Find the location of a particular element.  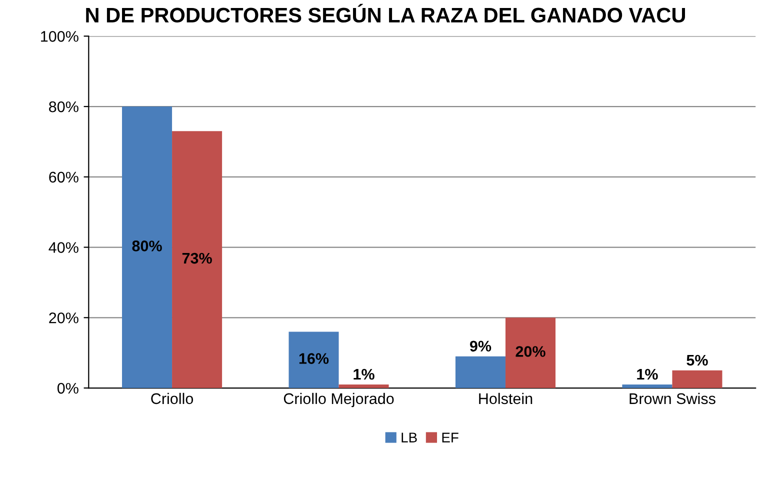

data-label: 20% is located at coordinates (531, 351).